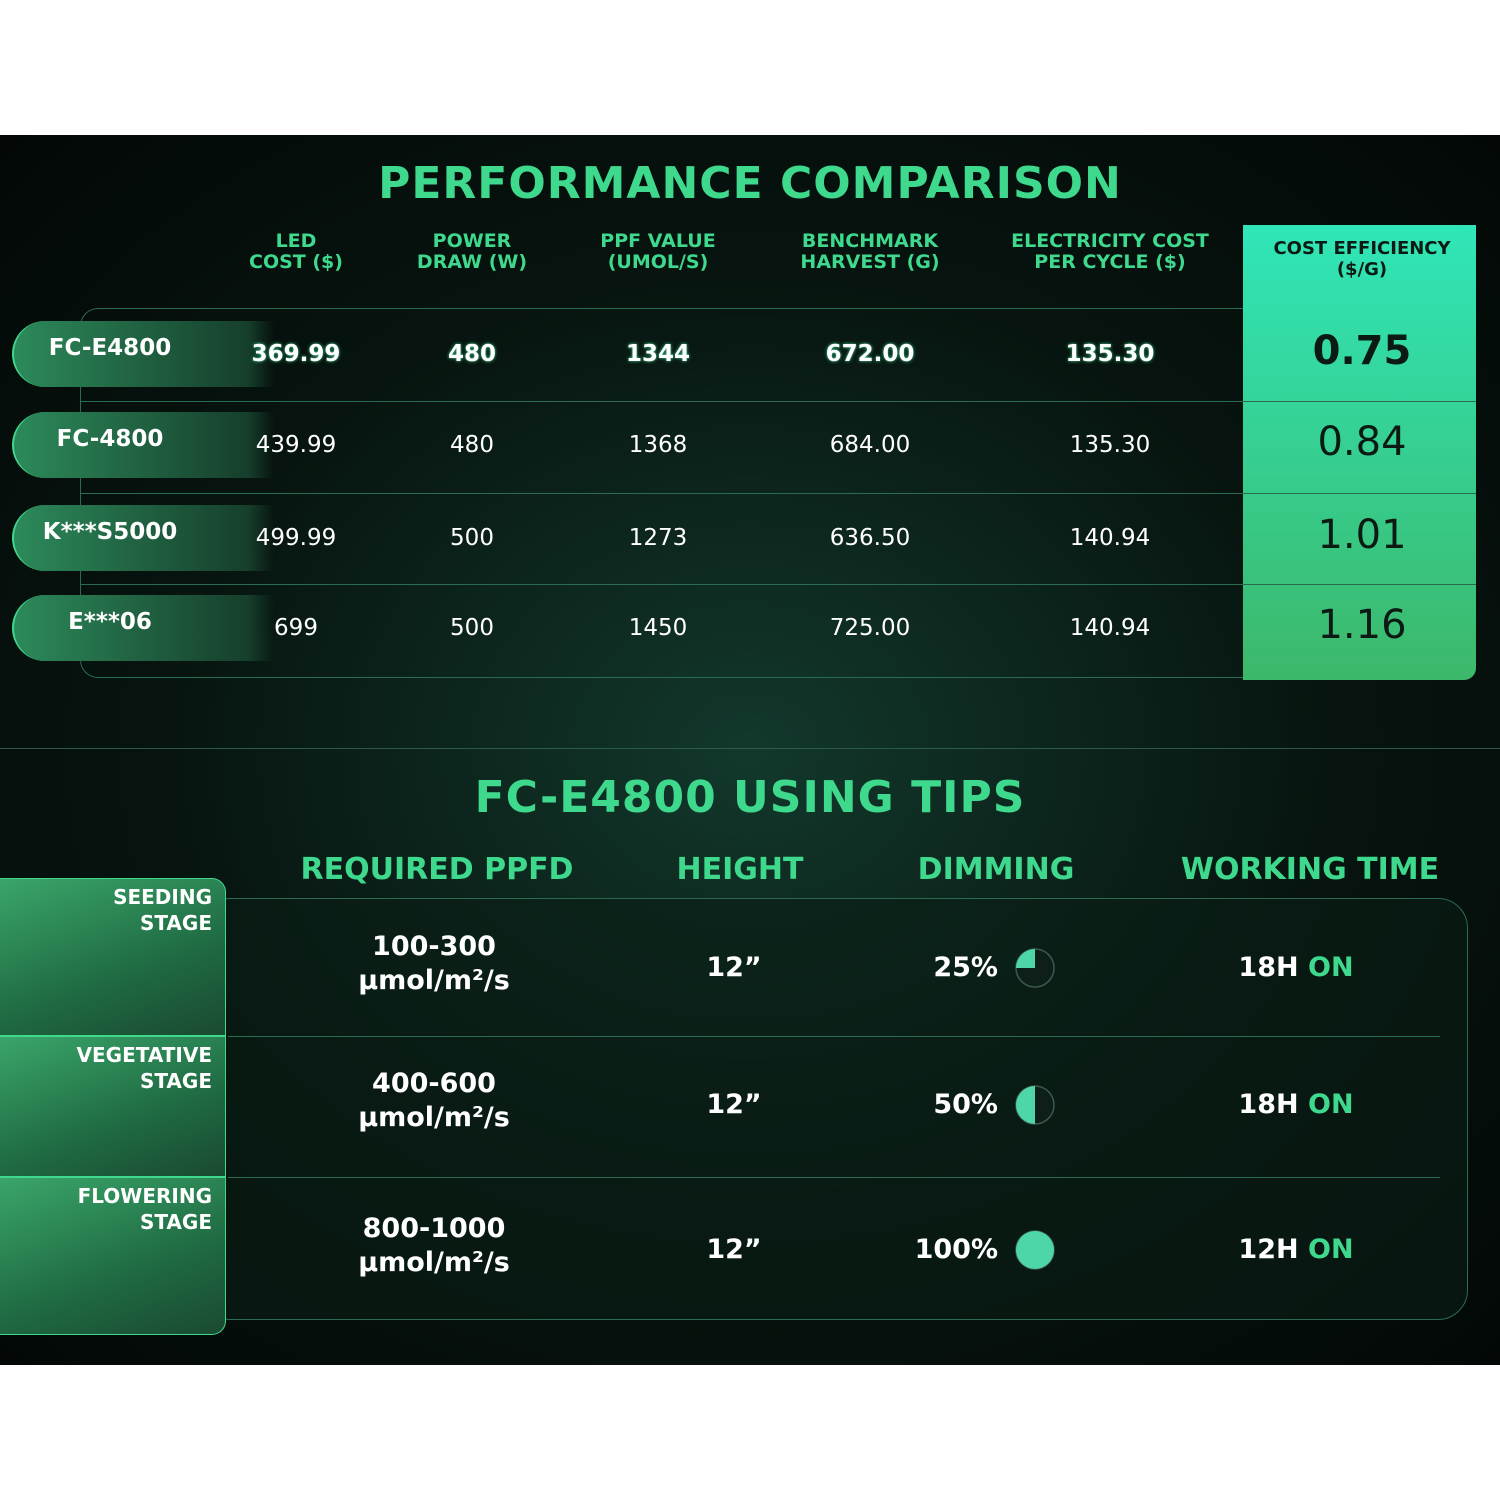  What do you see at coordinates (870, 445) in the screenshot?
I see `cell-value: 684.00` at bounding box center [870, 445].